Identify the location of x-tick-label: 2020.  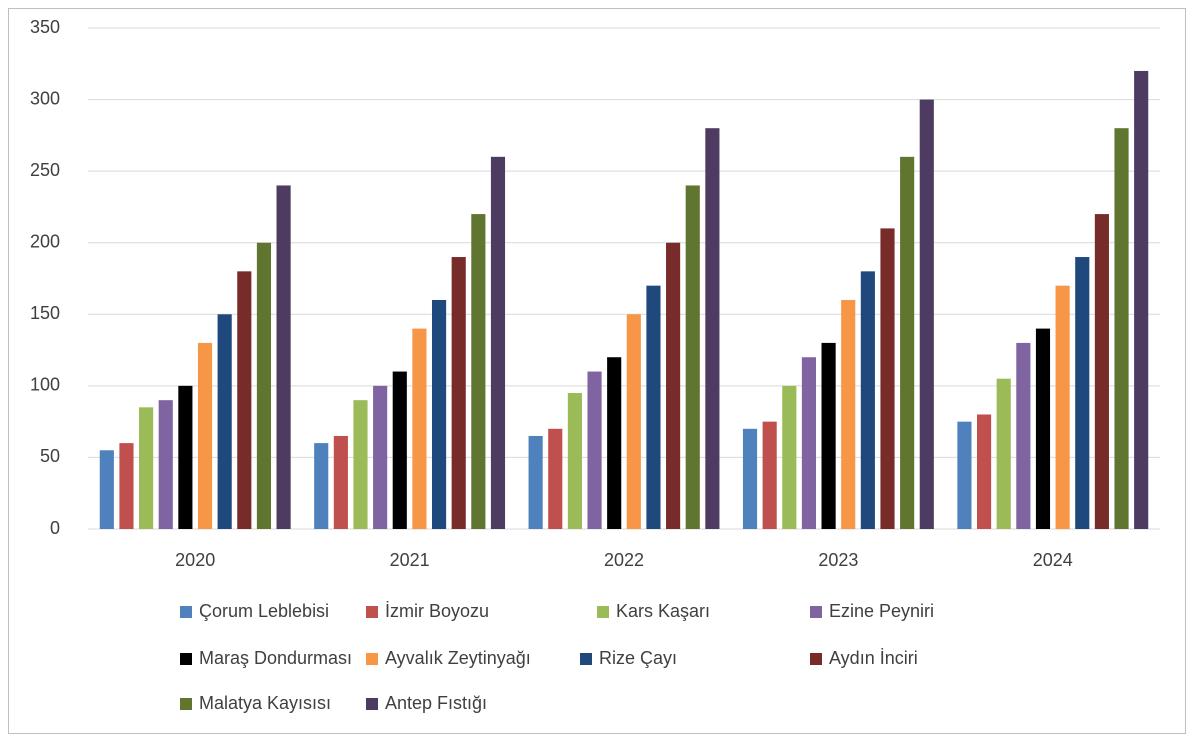
(195, 560).